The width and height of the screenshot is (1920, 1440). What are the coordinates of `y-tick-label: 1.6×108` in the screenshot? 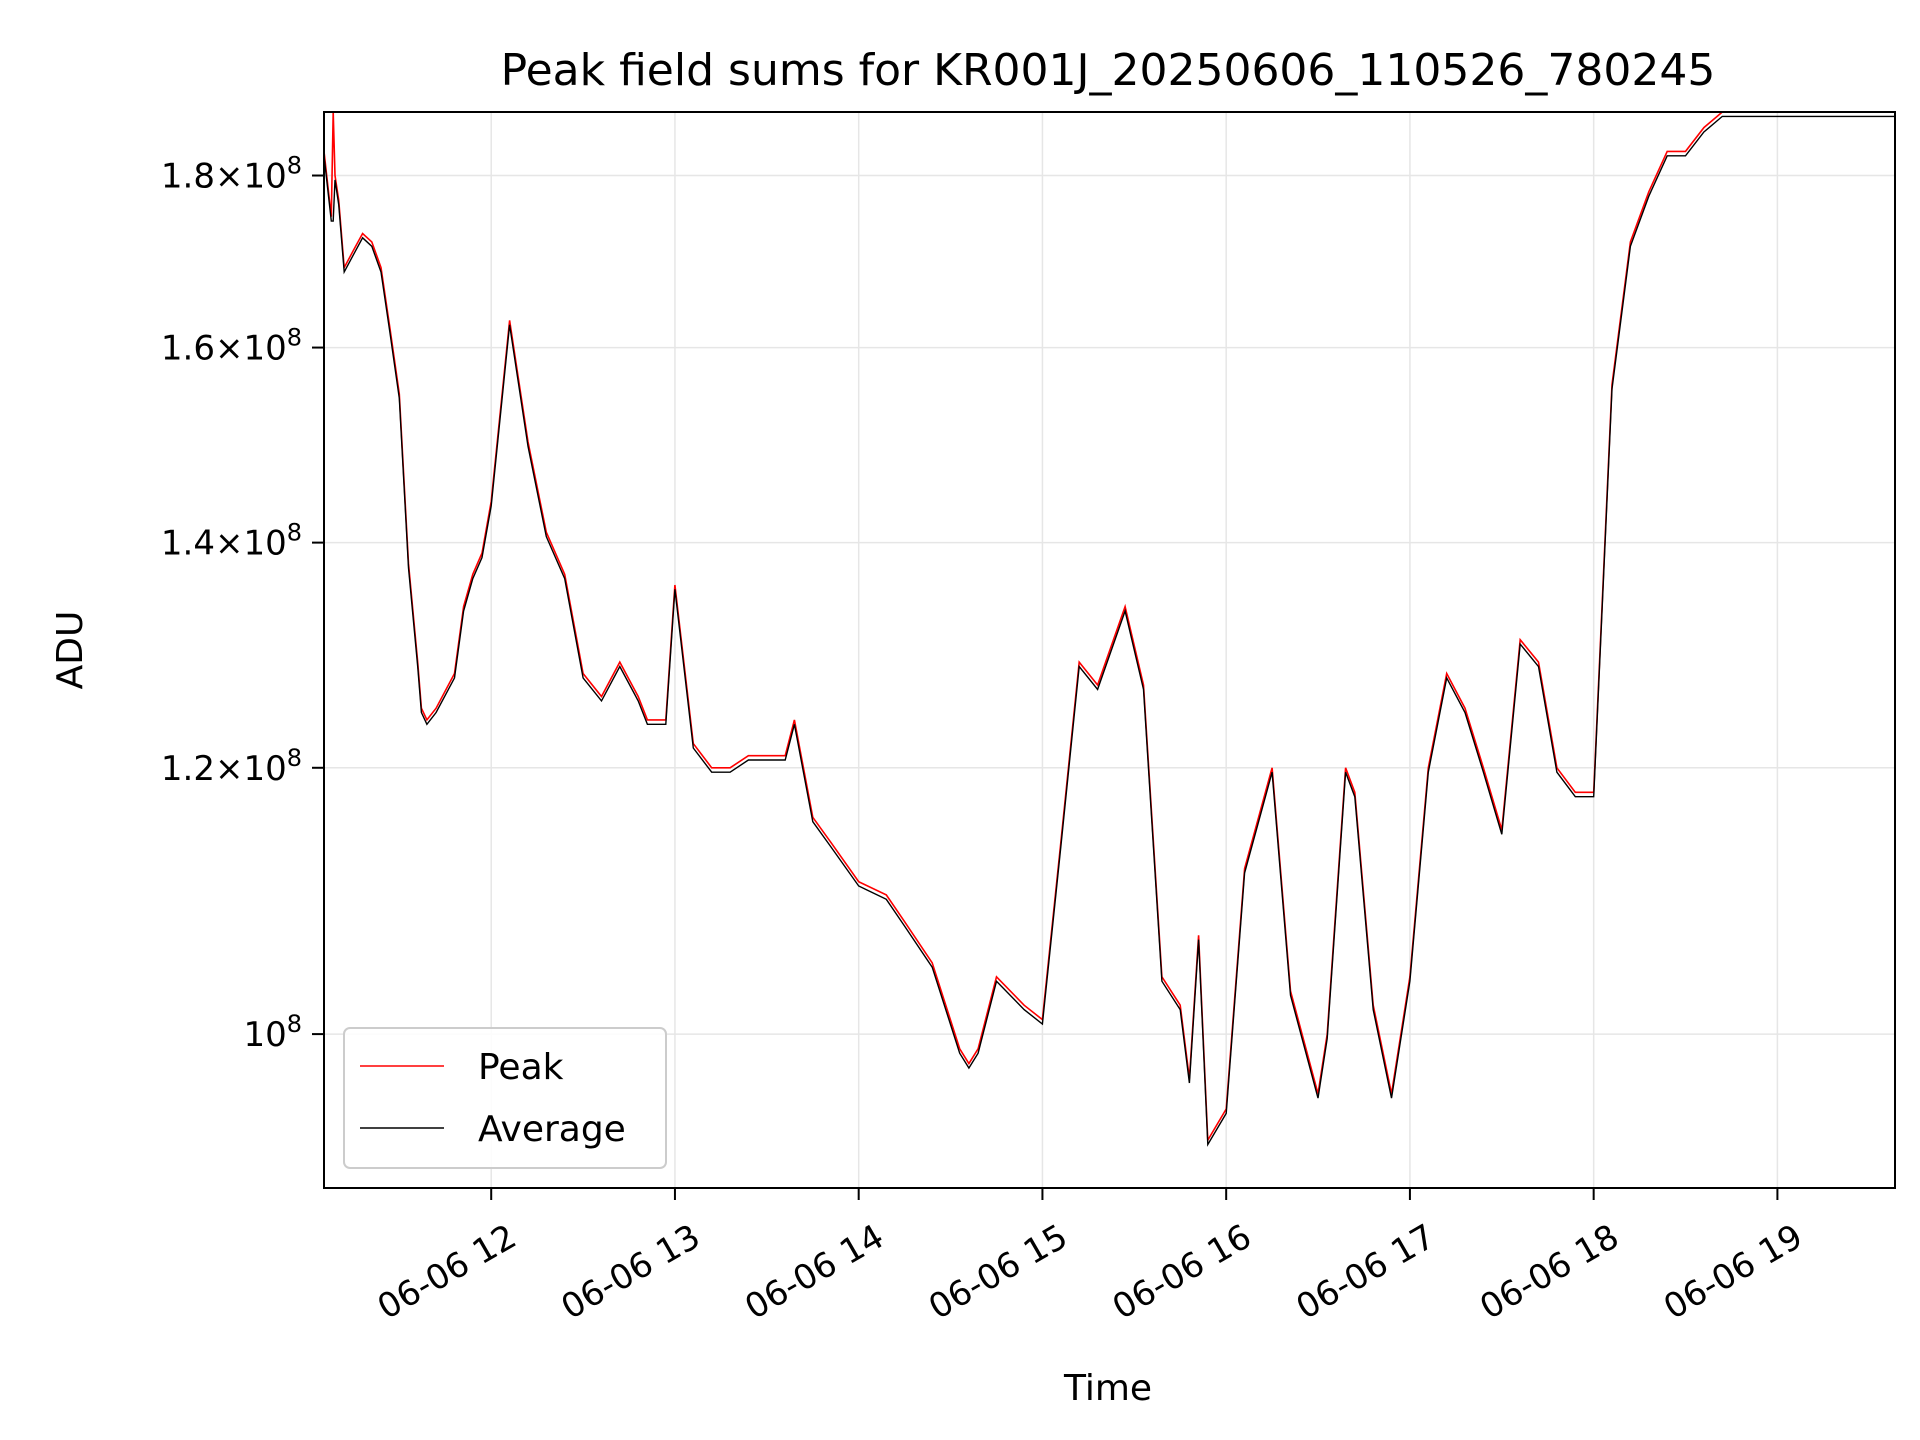 It's located at (231, 346).